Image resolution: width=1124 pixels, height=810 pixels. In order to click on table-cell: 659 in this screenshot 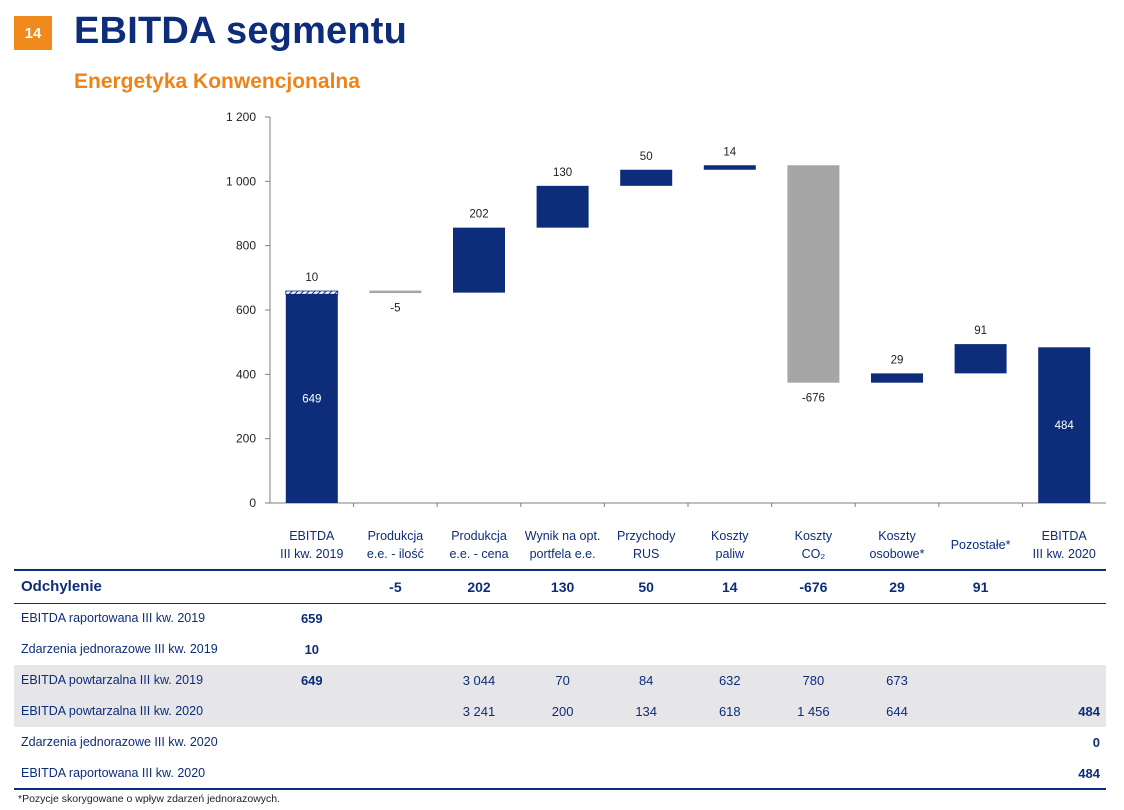, I will do `click(311, 618)`.